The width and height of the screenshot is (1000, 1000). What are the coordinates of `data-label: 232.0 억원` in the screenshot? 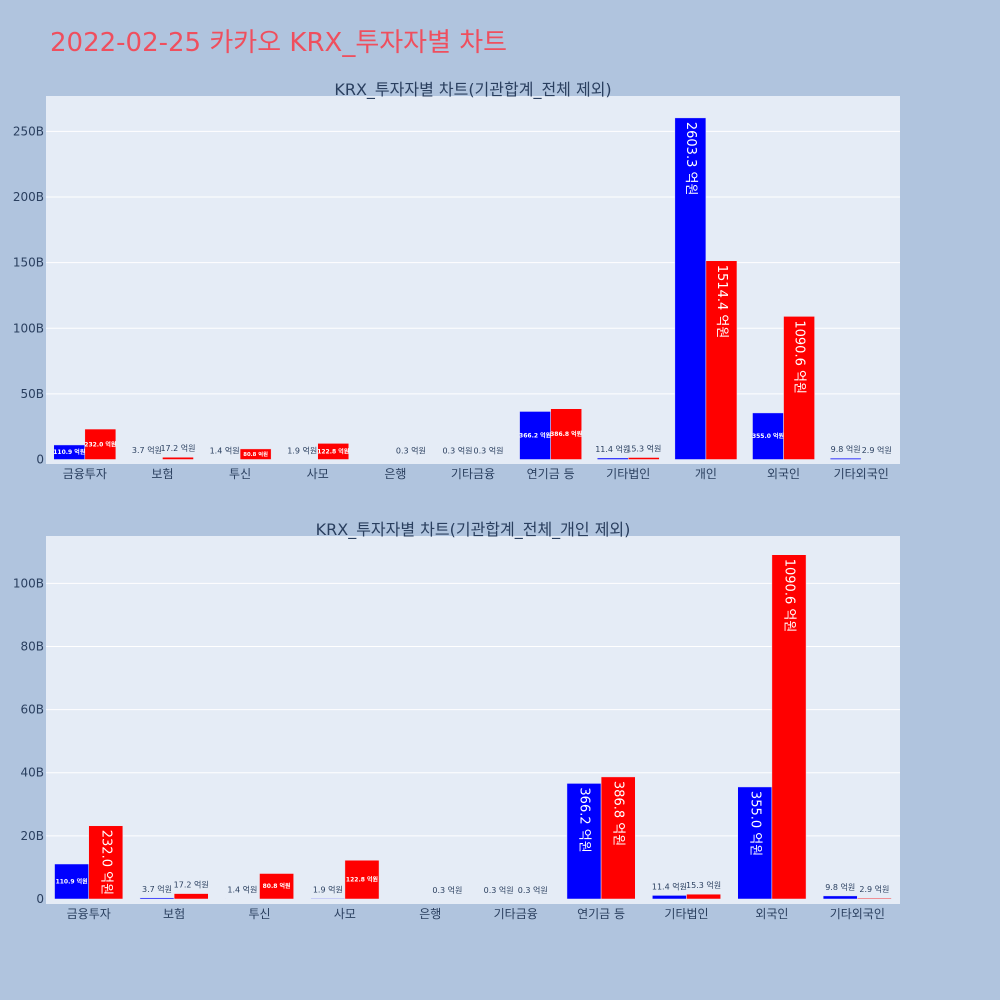 It's located at (100, 444).